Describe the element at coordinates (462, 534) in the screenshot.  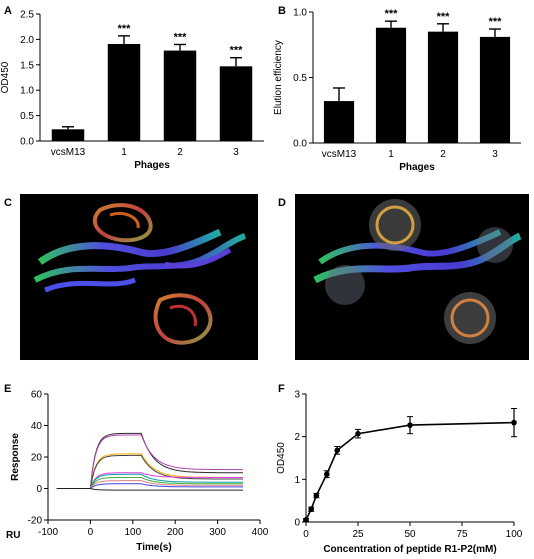
I see `x-tick-label: 75` at that location.